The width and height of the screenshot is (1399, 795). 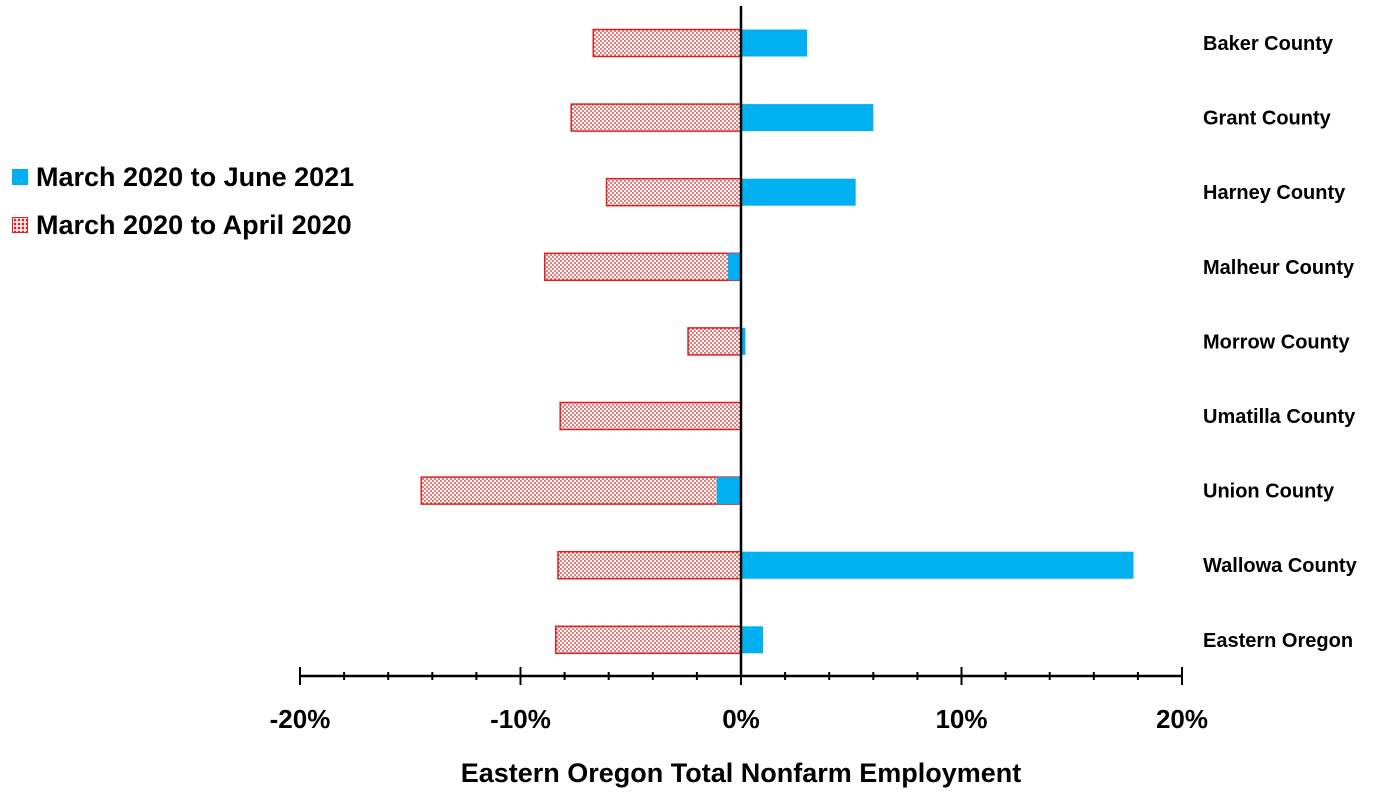 I want to click on category-label: Harney County, so click(x=1274, y=193).